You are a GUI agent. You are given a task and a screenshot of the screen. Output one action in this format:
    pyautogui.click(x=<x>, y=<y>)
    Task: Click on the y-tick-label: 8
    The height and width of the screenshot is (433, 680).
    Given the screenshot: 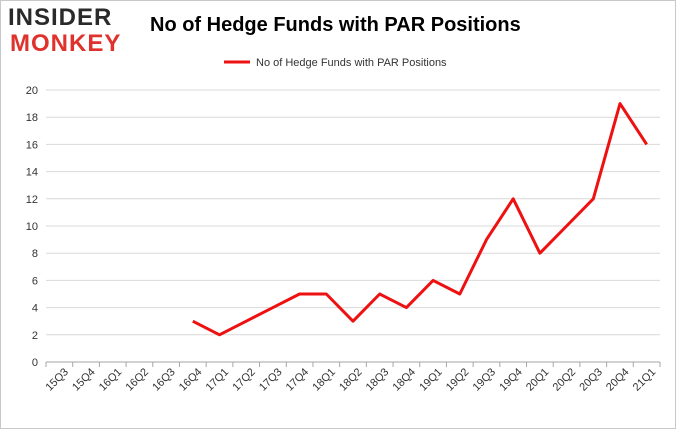 What is the action you would take?
    pyautogui.click(x=35, y=254)
    